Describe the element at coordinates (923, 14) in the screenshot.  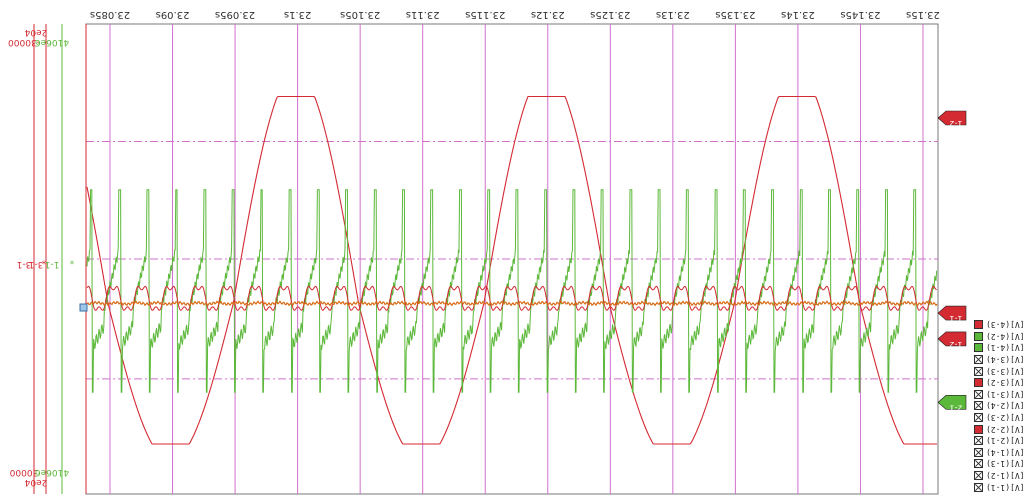
I see `x-tick-label: 23.15s` at that location.